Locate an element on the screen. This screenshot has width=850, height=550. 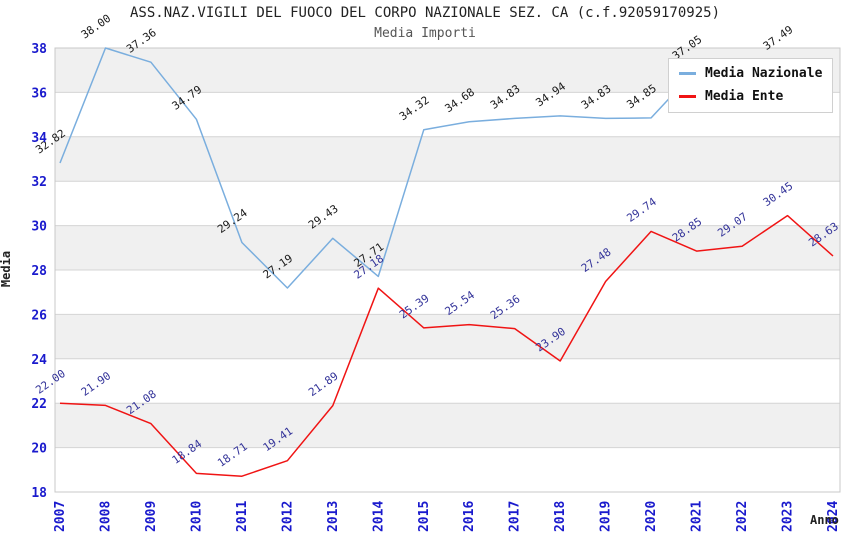
x-axis-title: Anno is located at coordinates (824, 520).